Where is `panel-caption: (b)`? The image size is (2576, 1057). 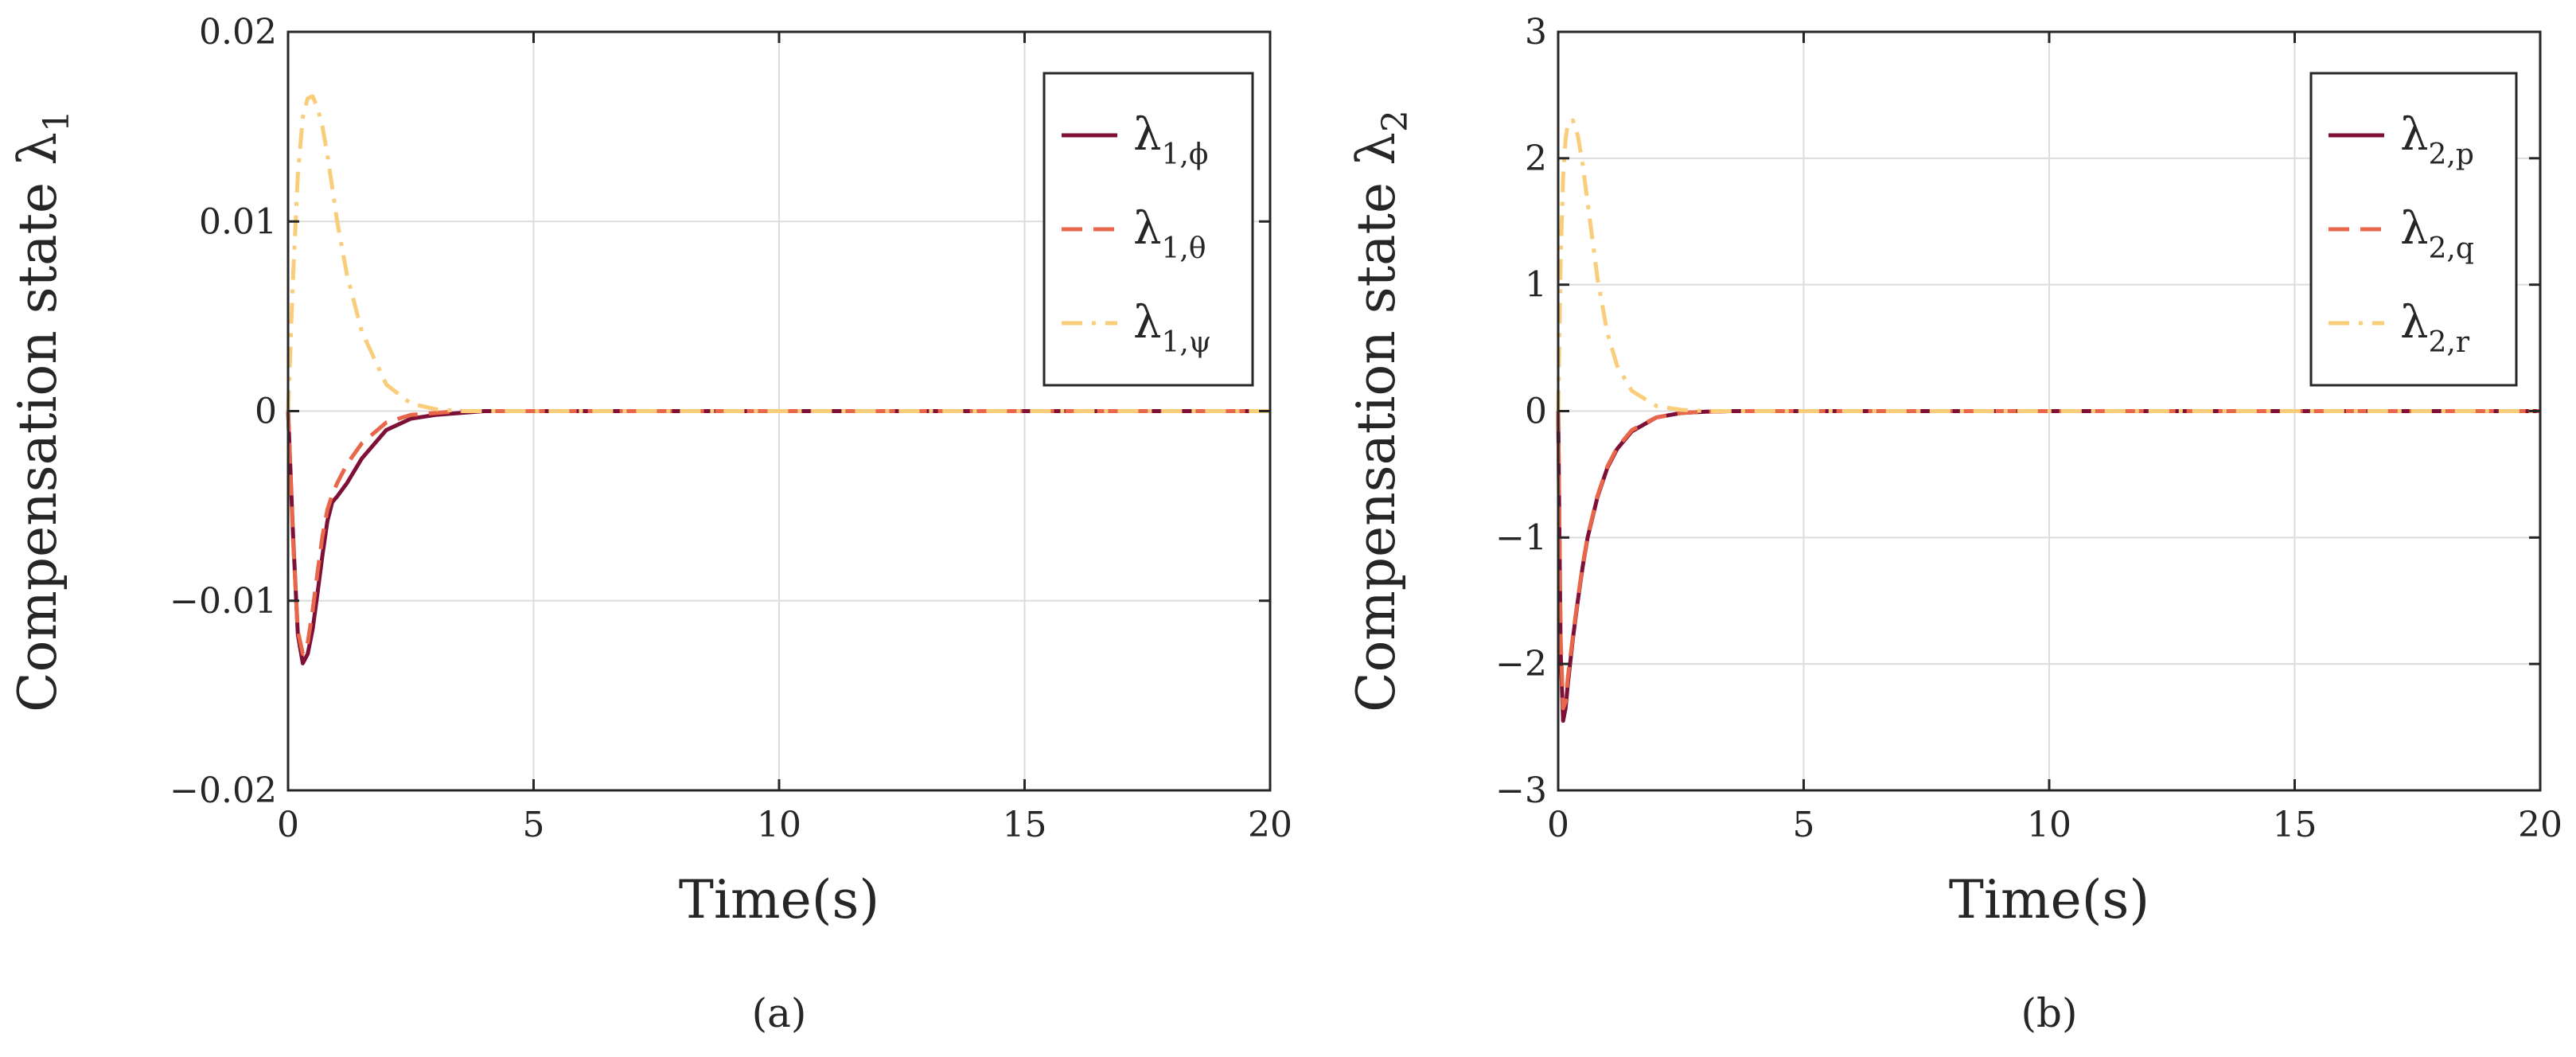
panel-caption: (b) is located at coordinates (2049, 1013).